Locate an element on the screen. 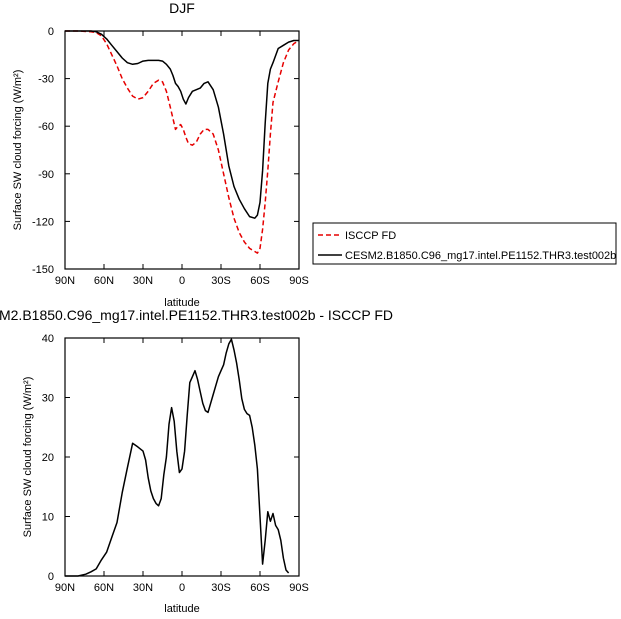  legend-box is located at coordinates (464, 243).